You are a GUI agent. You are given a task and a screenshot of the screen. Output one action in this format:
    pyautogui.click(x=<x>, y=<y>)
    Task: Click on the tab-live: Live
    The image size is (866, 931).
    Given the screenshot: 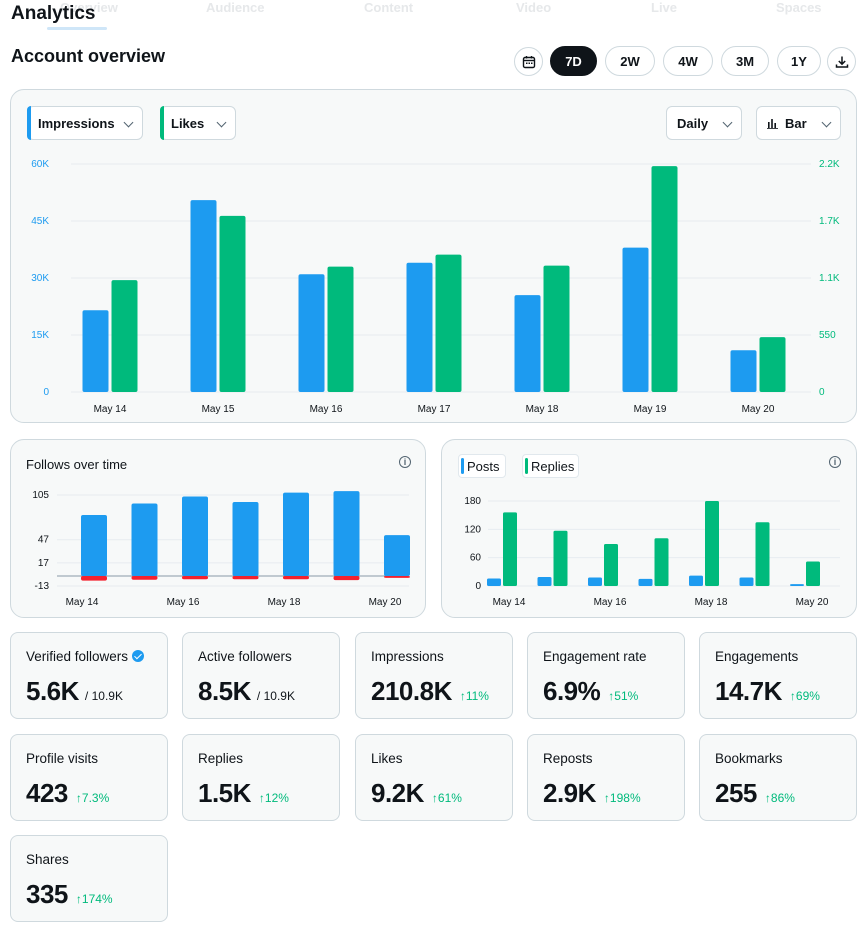 What is the action you would take?
    pyautogui.click(x=664, y=7)
    